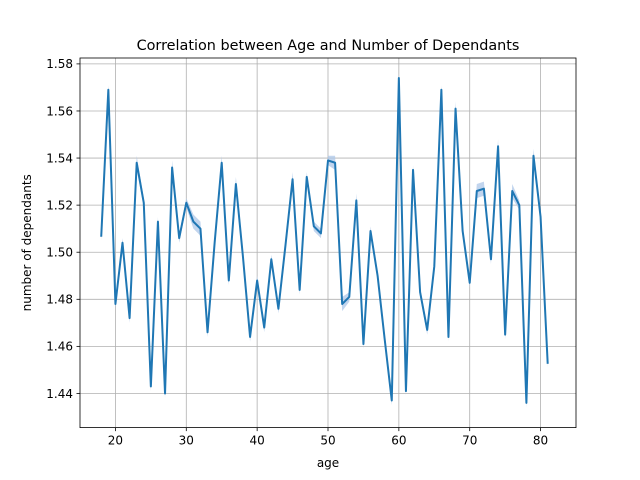  I want to click on y-tick-label: 1.56, so click(59, 111).